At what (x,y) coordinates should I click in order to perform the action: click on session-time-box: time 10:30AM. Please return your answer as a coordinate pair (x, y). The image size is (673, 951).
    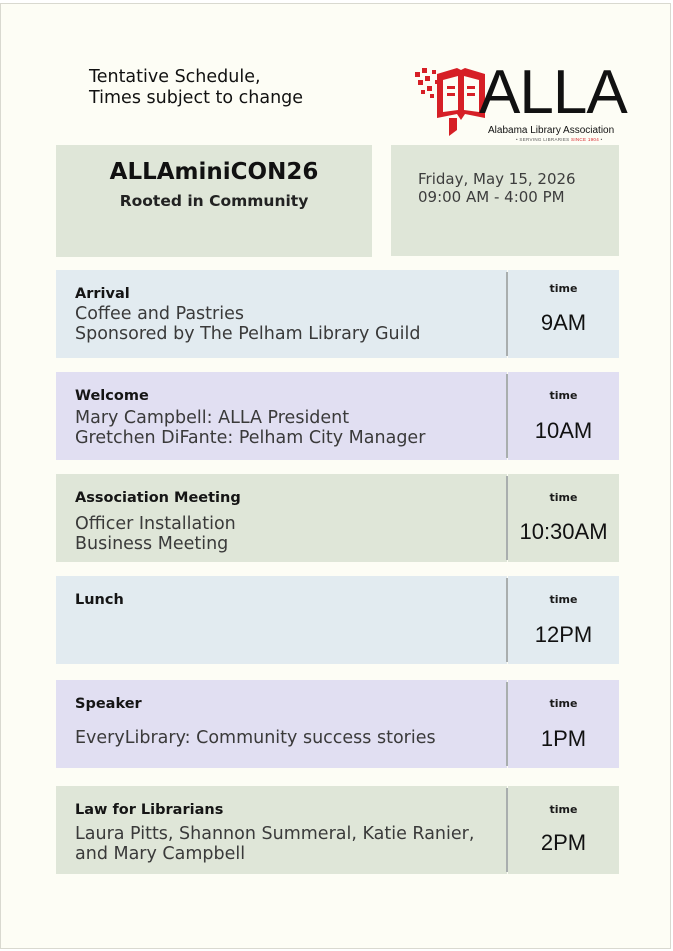
    Looking at the image, I should click on (563, 518).